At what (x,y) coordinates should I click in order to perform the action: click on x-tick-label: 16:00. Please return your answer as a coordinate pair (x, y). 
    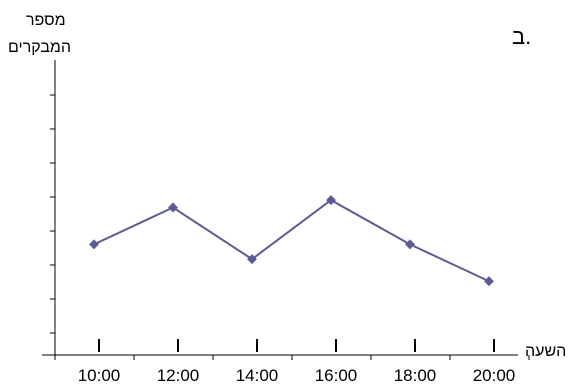
    Looking at the image, I should click on (336, 375).